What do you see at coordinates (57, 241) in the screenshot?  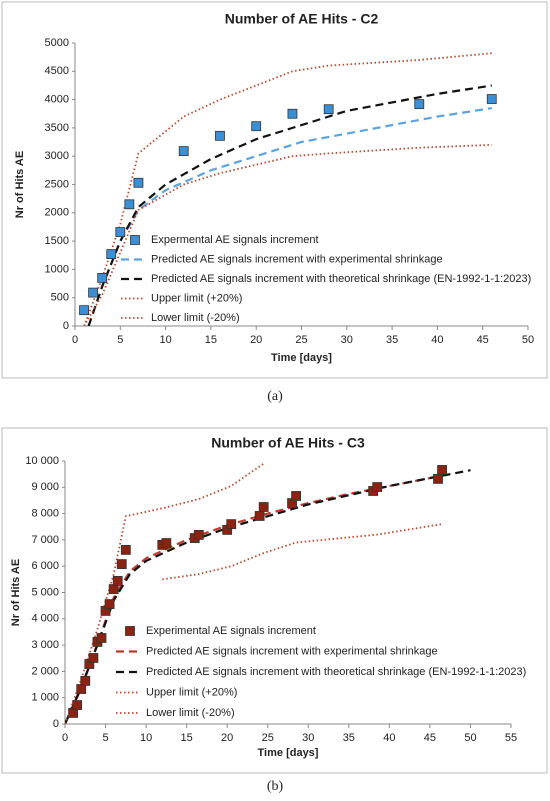 I see `y-tick-label: 1500` at bounding box center [57, 241].